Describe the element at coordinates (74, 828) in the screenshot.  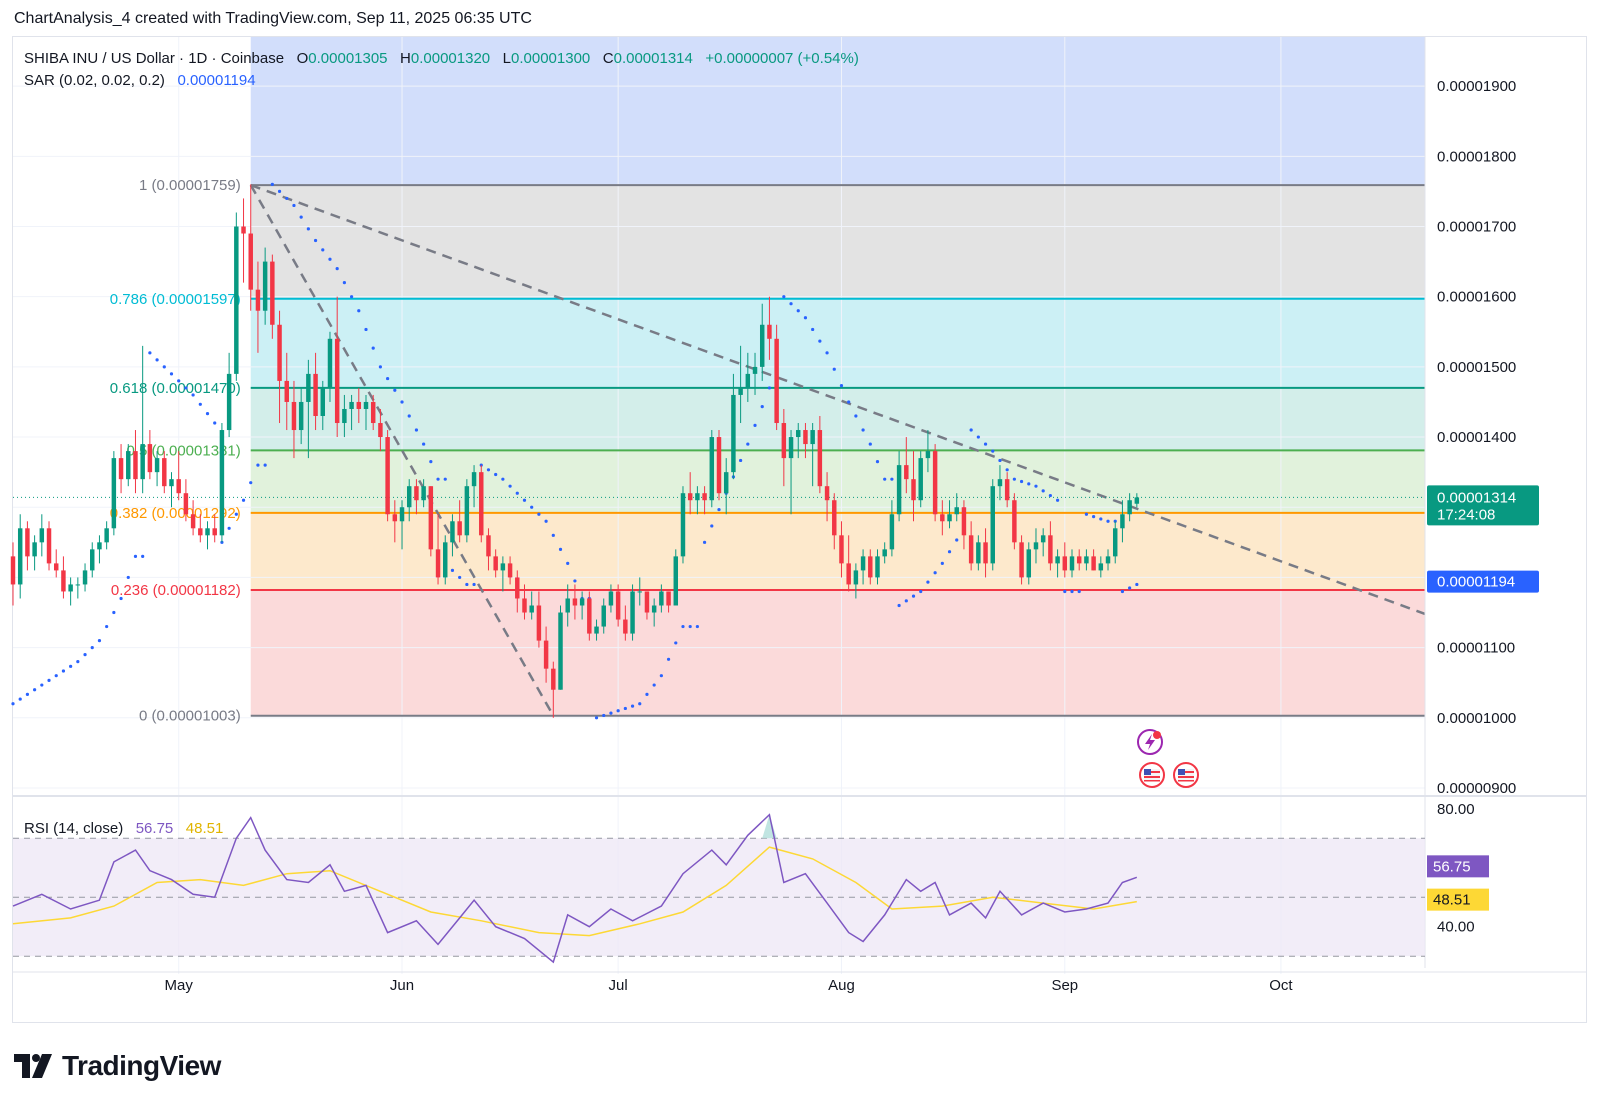
I see `rsi-label: RSI (14, close)` at that location.